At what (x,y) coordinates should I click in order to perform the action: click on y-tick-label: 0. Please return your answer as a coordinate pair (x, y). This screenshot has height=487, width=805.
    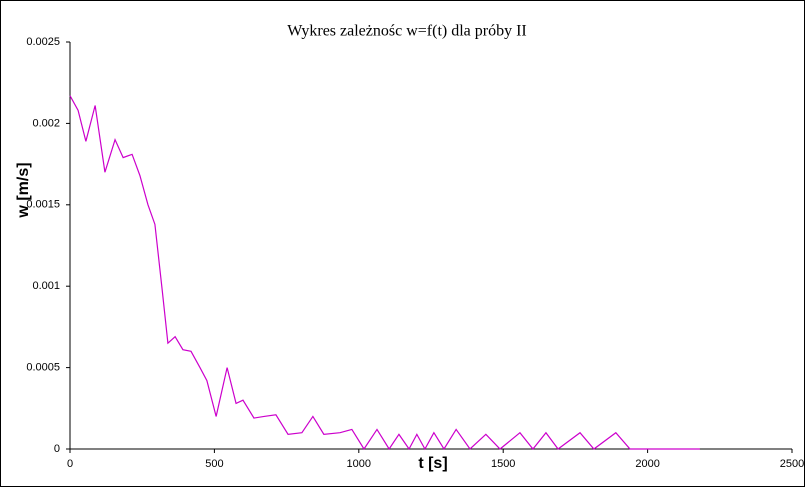
    Looking at the image, I should click on (57, 449).